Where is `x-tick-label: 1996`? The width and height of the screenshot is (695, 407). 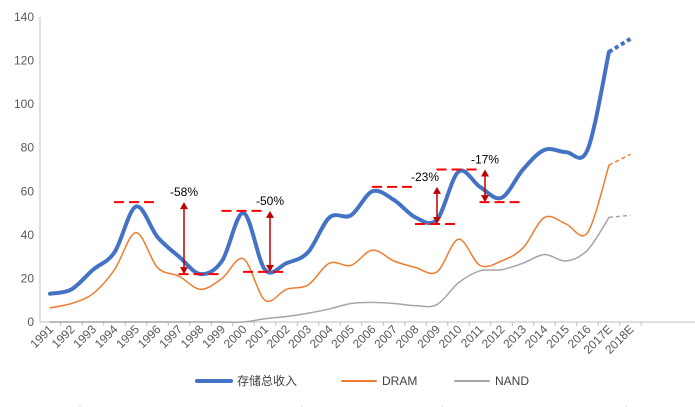 x-tick-label: 1996 is located at coordinates (149, 336).